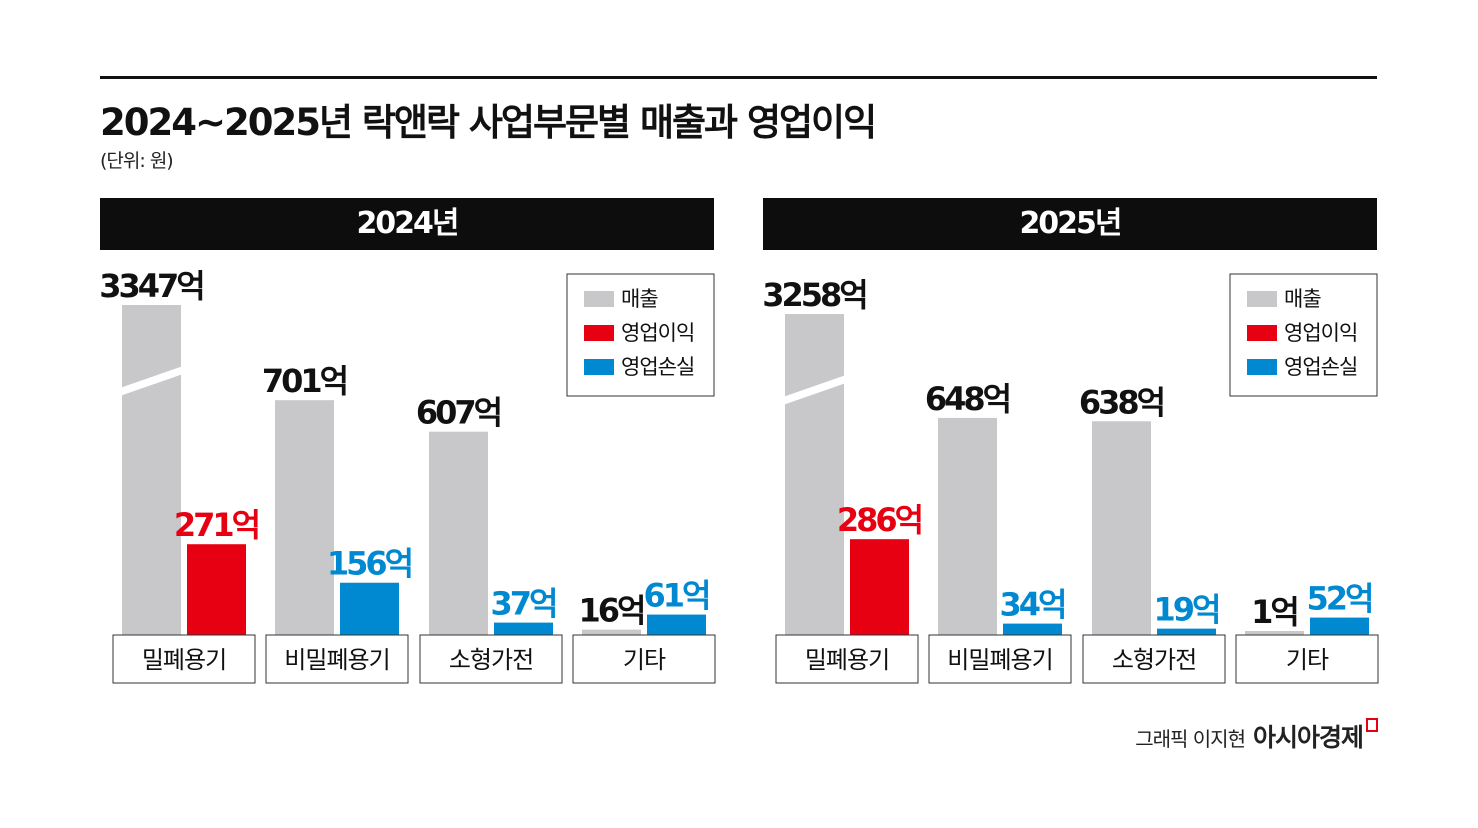 This screenshot has height=828, width=1478. I want to click on revenue-label: 638억, so click(1121, 402).